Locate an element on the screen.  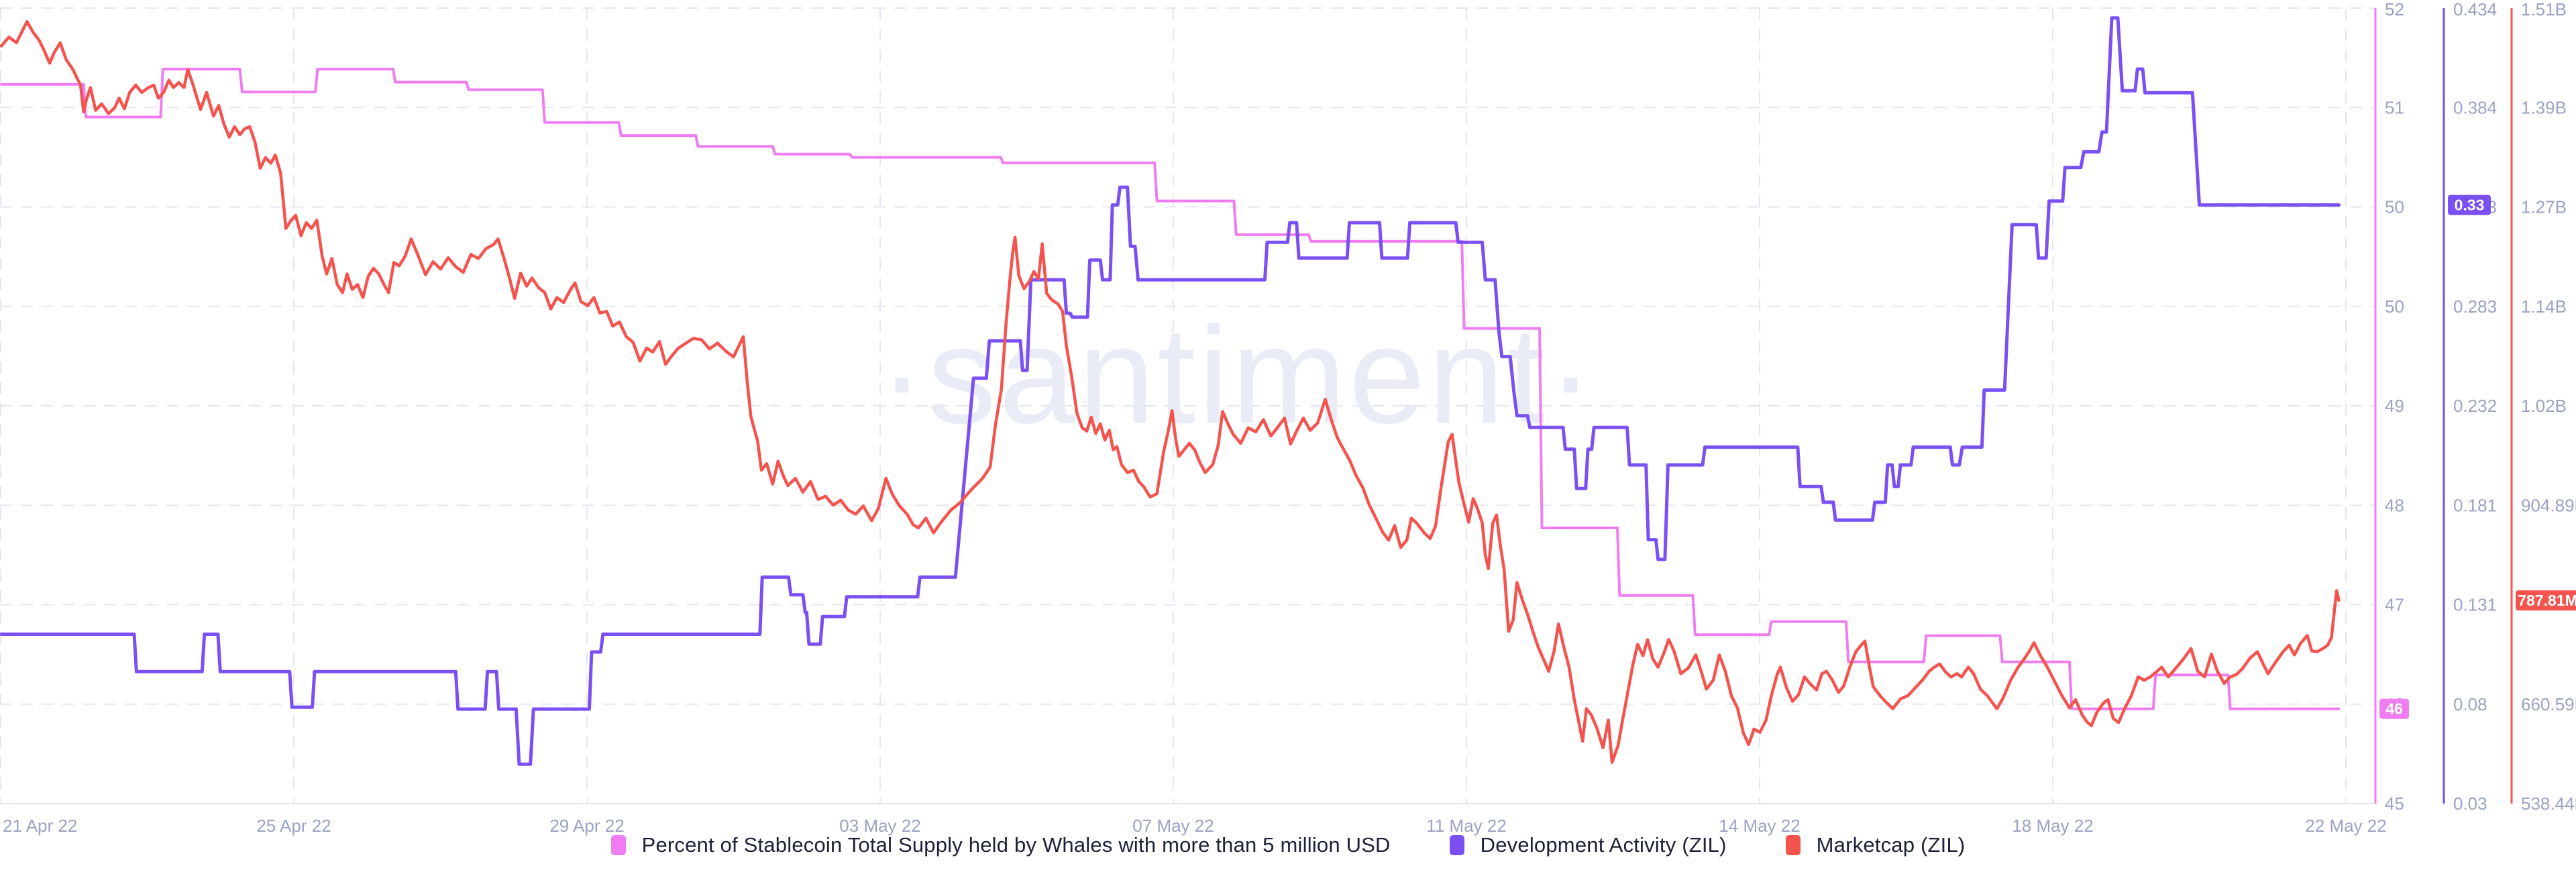
legend-label-marketcap: Marketcap (ZIL) is located at coordinates (1891, 845).